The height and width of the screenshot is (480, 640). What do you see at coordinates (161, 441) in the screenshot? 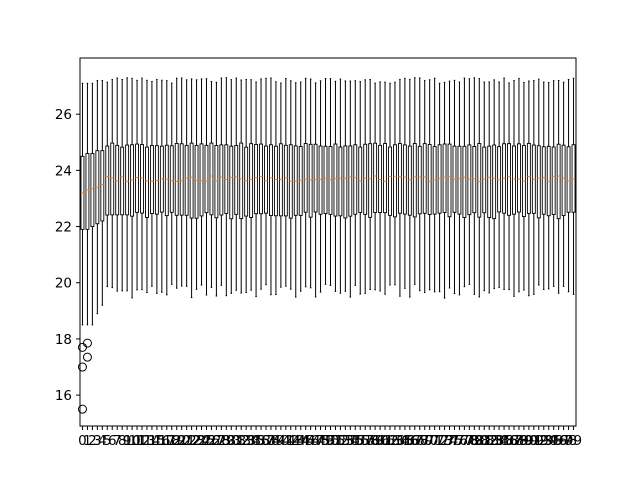
I see `x-tick-label-16: 16` at bounding box center [161, 441].